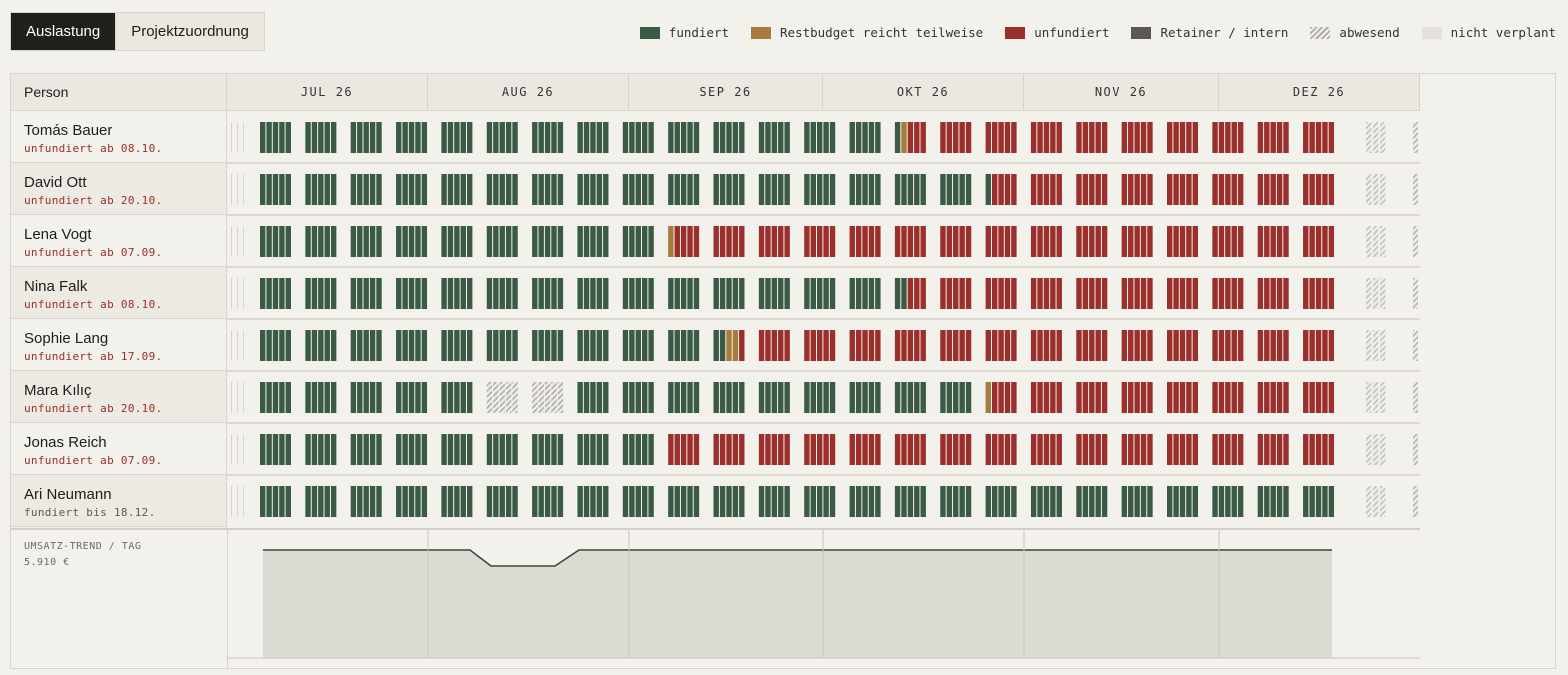 The height and width of the screenshot is (675, 1568). Describe the element at coordinates (119, 241) in the screenshot. I see `person-row: Lena Vogt unfundiert ab 07.09.` at that location.